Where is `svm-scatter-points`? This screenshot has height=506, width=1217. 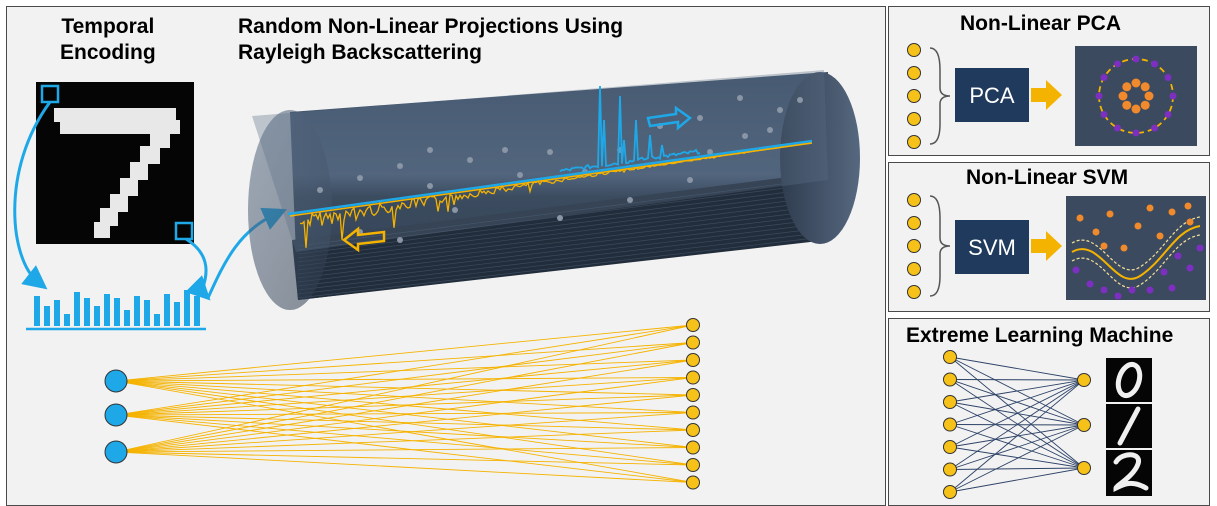 svm-scatter-points is located at coordinates (1138, 251).